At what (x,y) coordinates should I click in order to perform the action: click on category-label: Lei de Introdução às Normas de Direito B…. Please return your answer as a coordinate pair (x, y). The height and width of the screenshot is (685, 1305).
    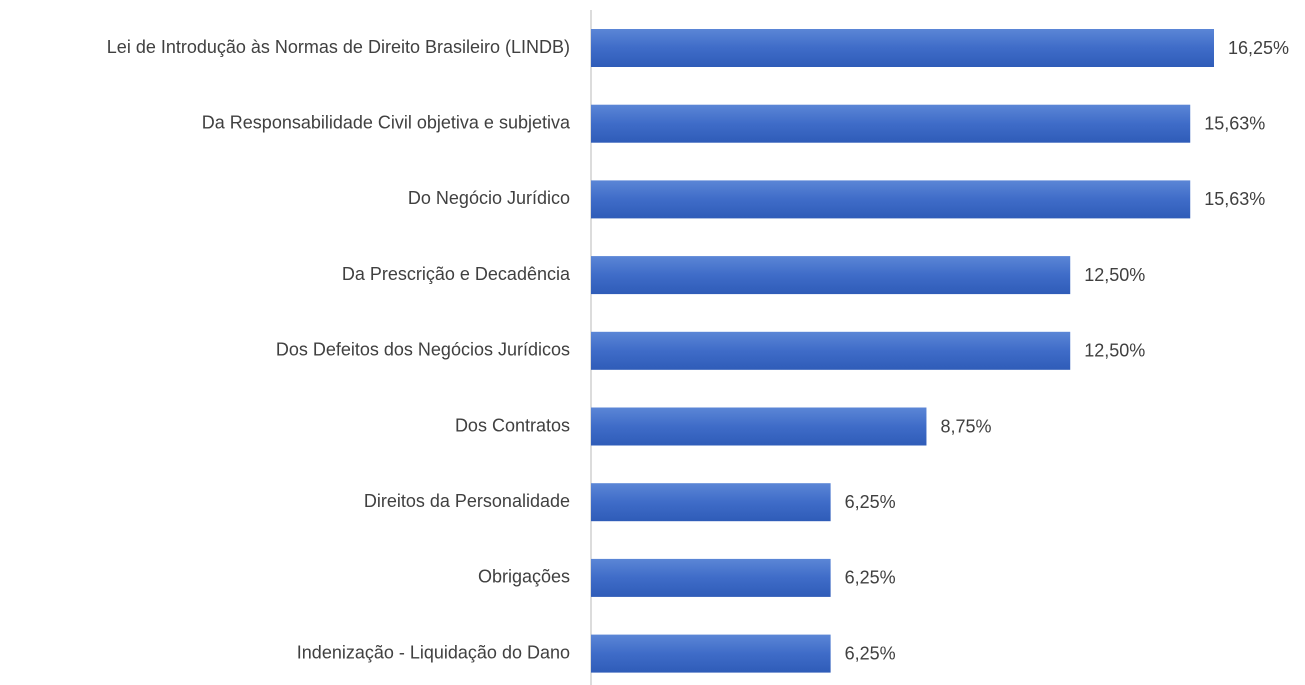
    Looking at the image, I should click on (338, 47).